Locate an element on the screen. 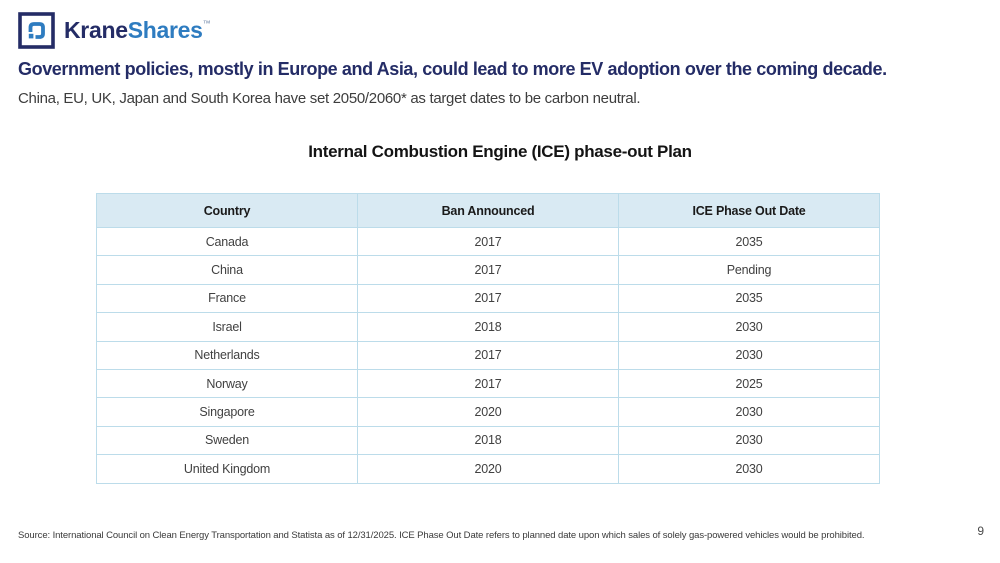  table-row: China 2017 Pending is located at coordinates (488, 270).